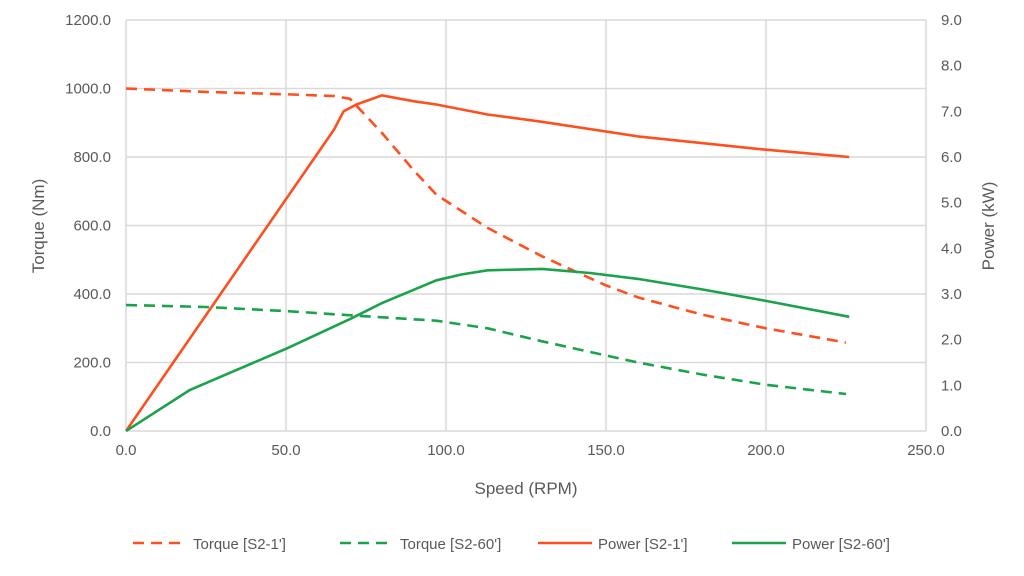  What do you see at coordinates (92, 363) in the screenshot?
I see `y-tick-label: 200.0` at bounding box center [92, 363].